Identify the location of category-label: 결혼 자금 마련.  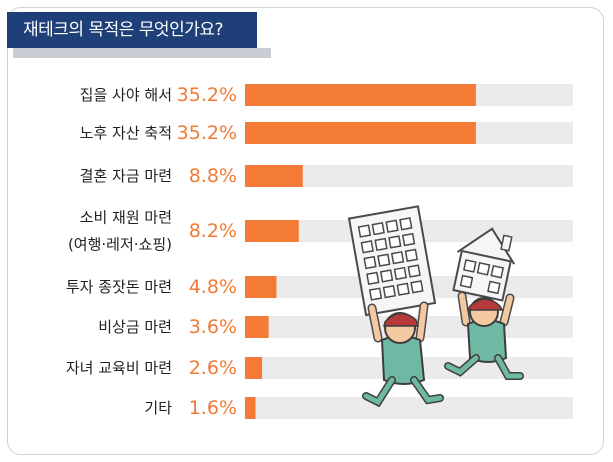
(126, 176).